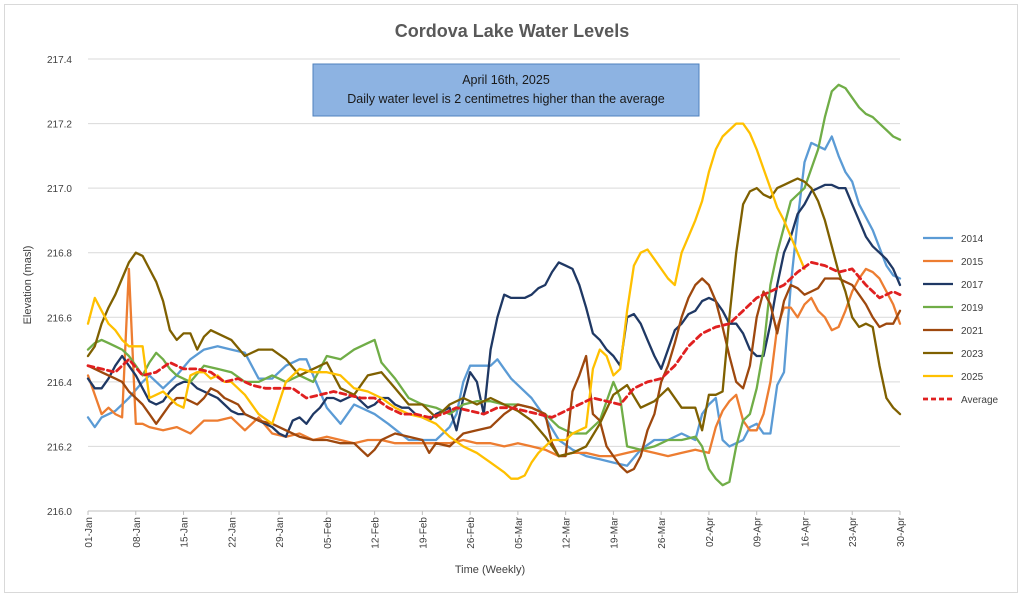 Image resolution: width=1024 pixels, height=599 pixels. Describe the element at coordinates (972, 285) in the screenshot. I see `legend-label-2017: 2017` at that location.